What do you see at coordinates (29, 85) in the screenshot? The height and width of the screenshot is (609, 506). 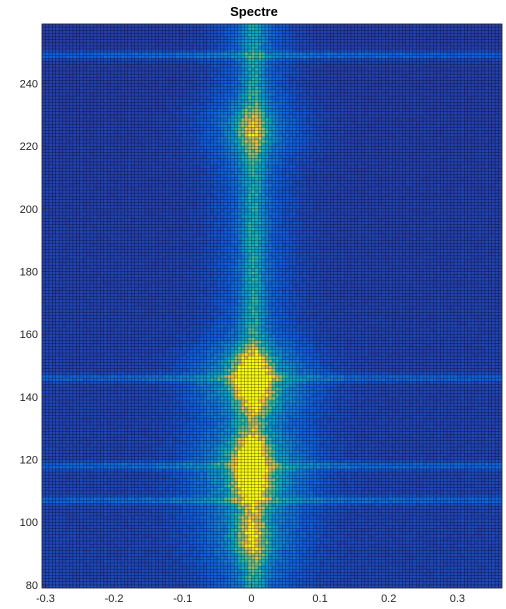 I see `y-tick-label: 240` at bounding box center [29, 85].